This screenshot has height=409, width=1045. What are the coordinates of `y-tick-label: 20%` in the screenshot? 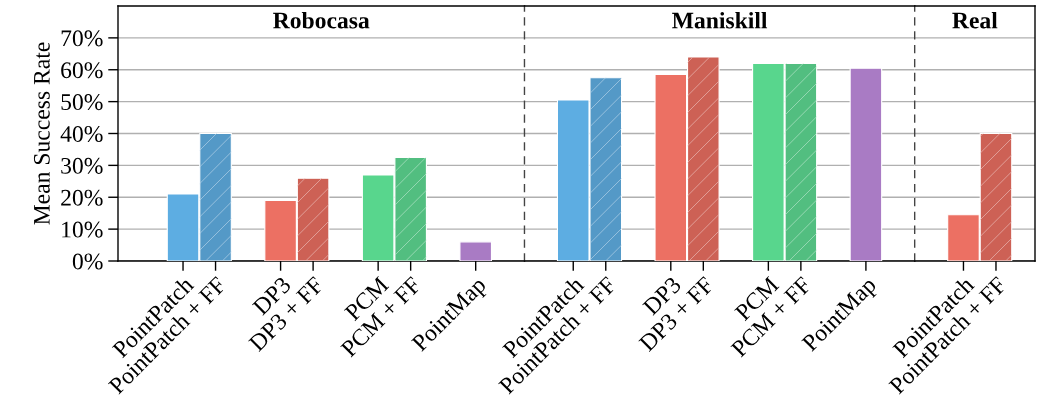 It's located at (82, 197).